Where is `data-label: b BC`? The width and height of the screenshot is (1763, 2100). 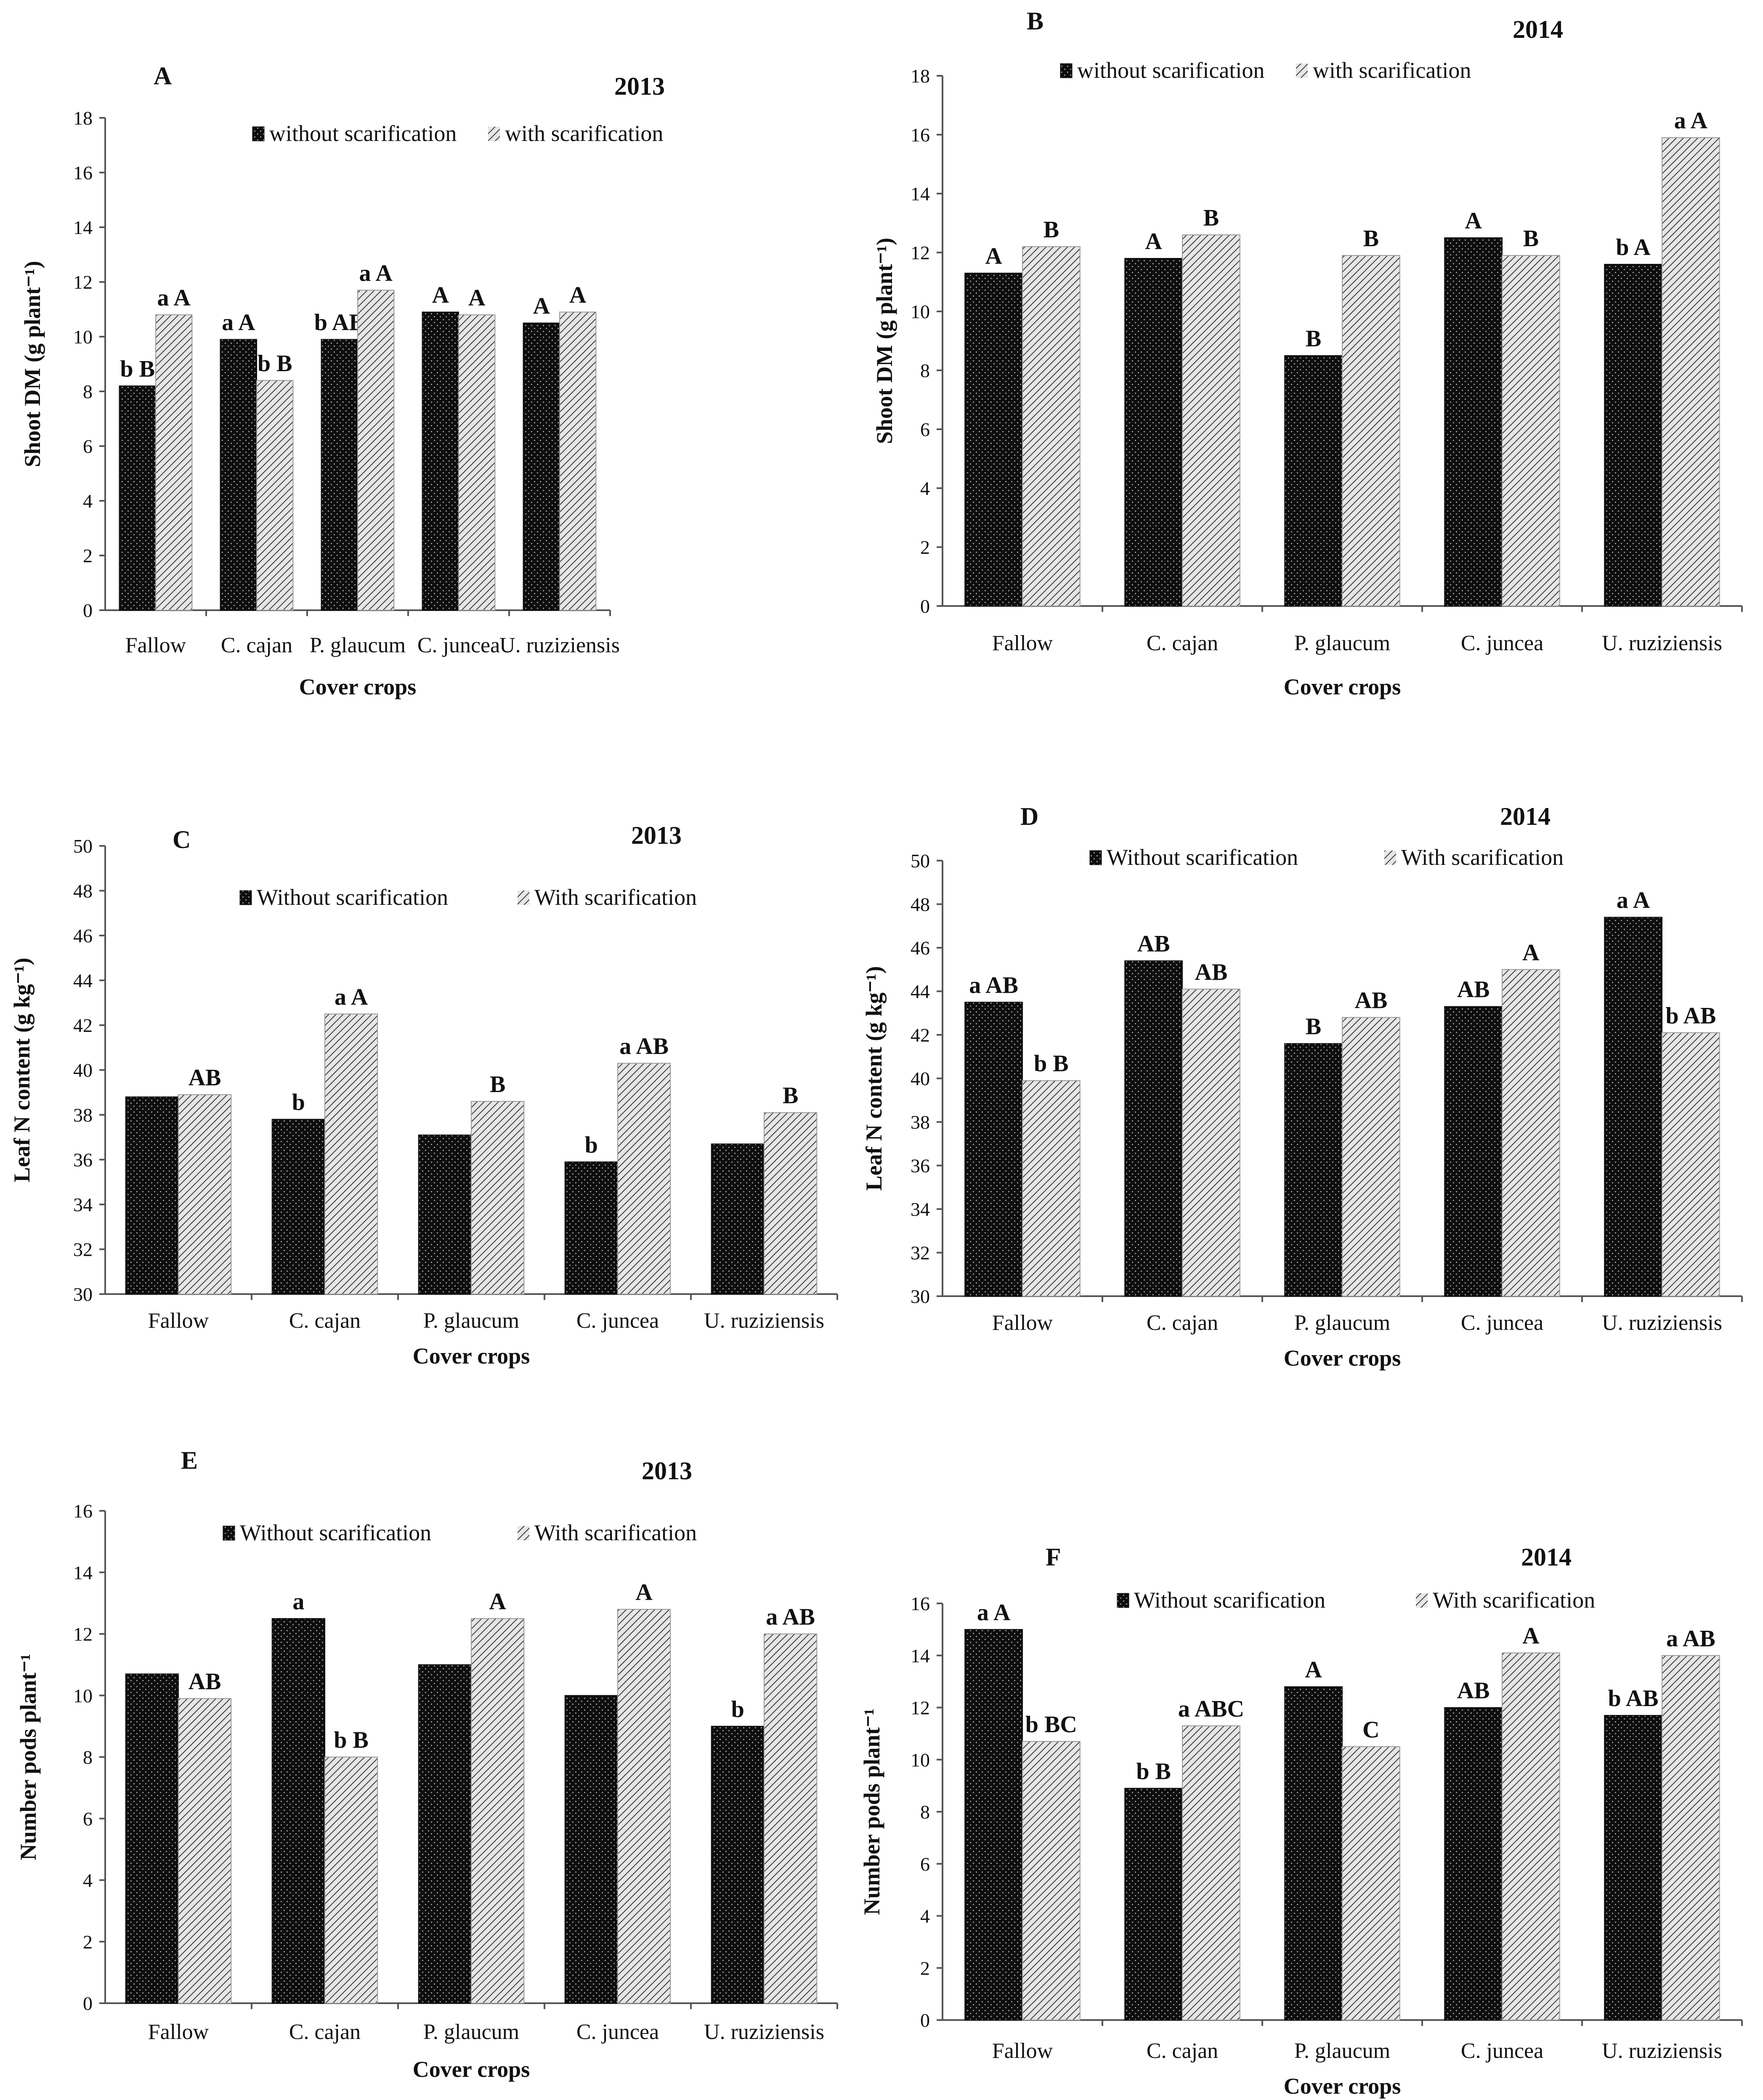 data-label: b BC is located at coordinates (1051, 1725).